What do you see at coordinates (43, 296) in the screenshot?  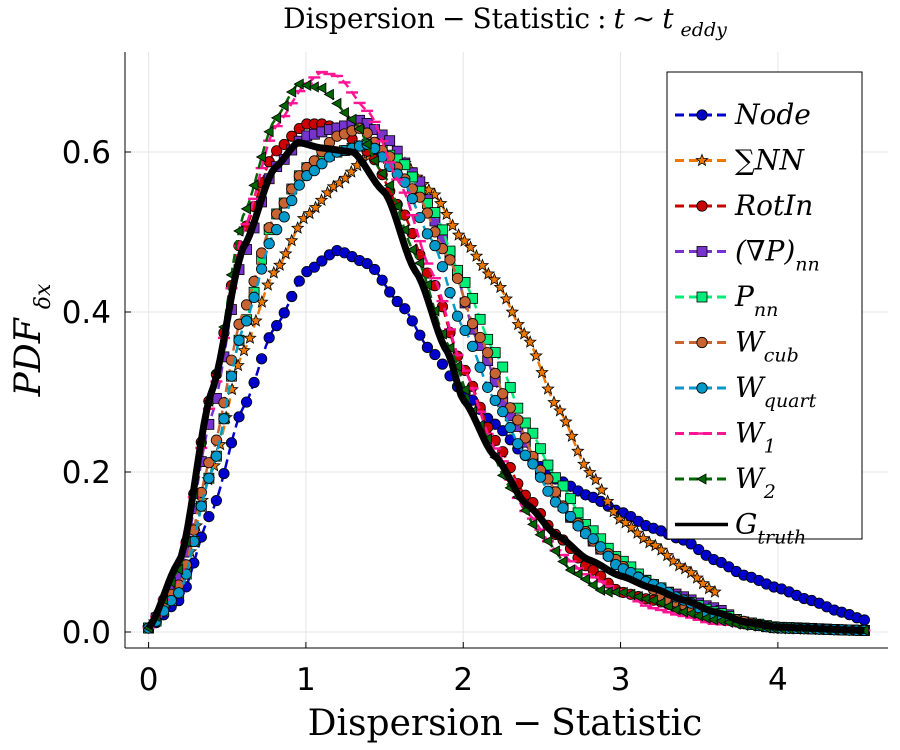 I see `ylabel-sub: δx` at bounding box center [43, 296].